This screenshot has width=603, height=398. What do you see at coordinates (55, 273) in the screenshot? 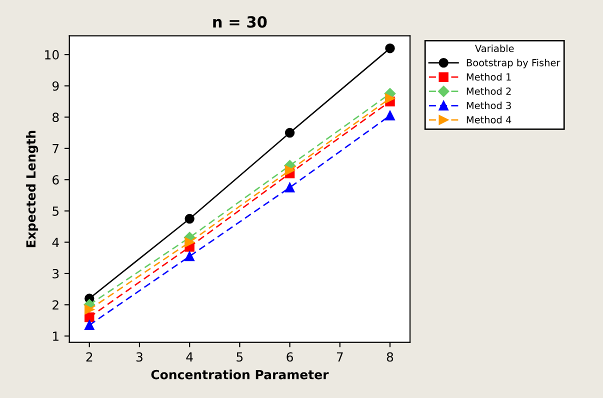
I see `y-tick-label: 3` at bounding box center [55, 273].